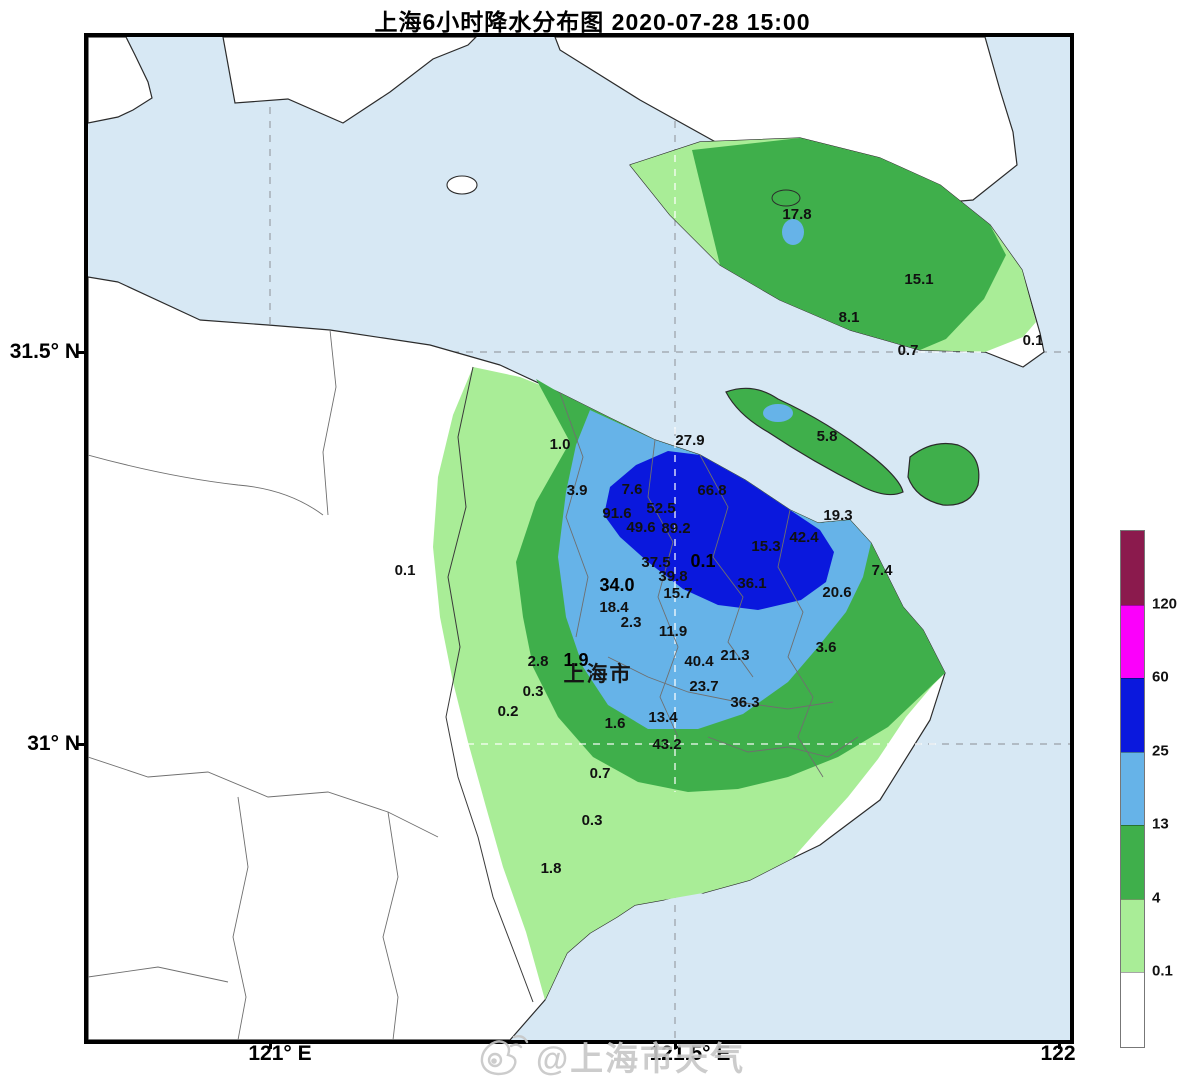 This screenshot has height=1080, width=1185. I want to click on river-fork-land, so click(349, 80).